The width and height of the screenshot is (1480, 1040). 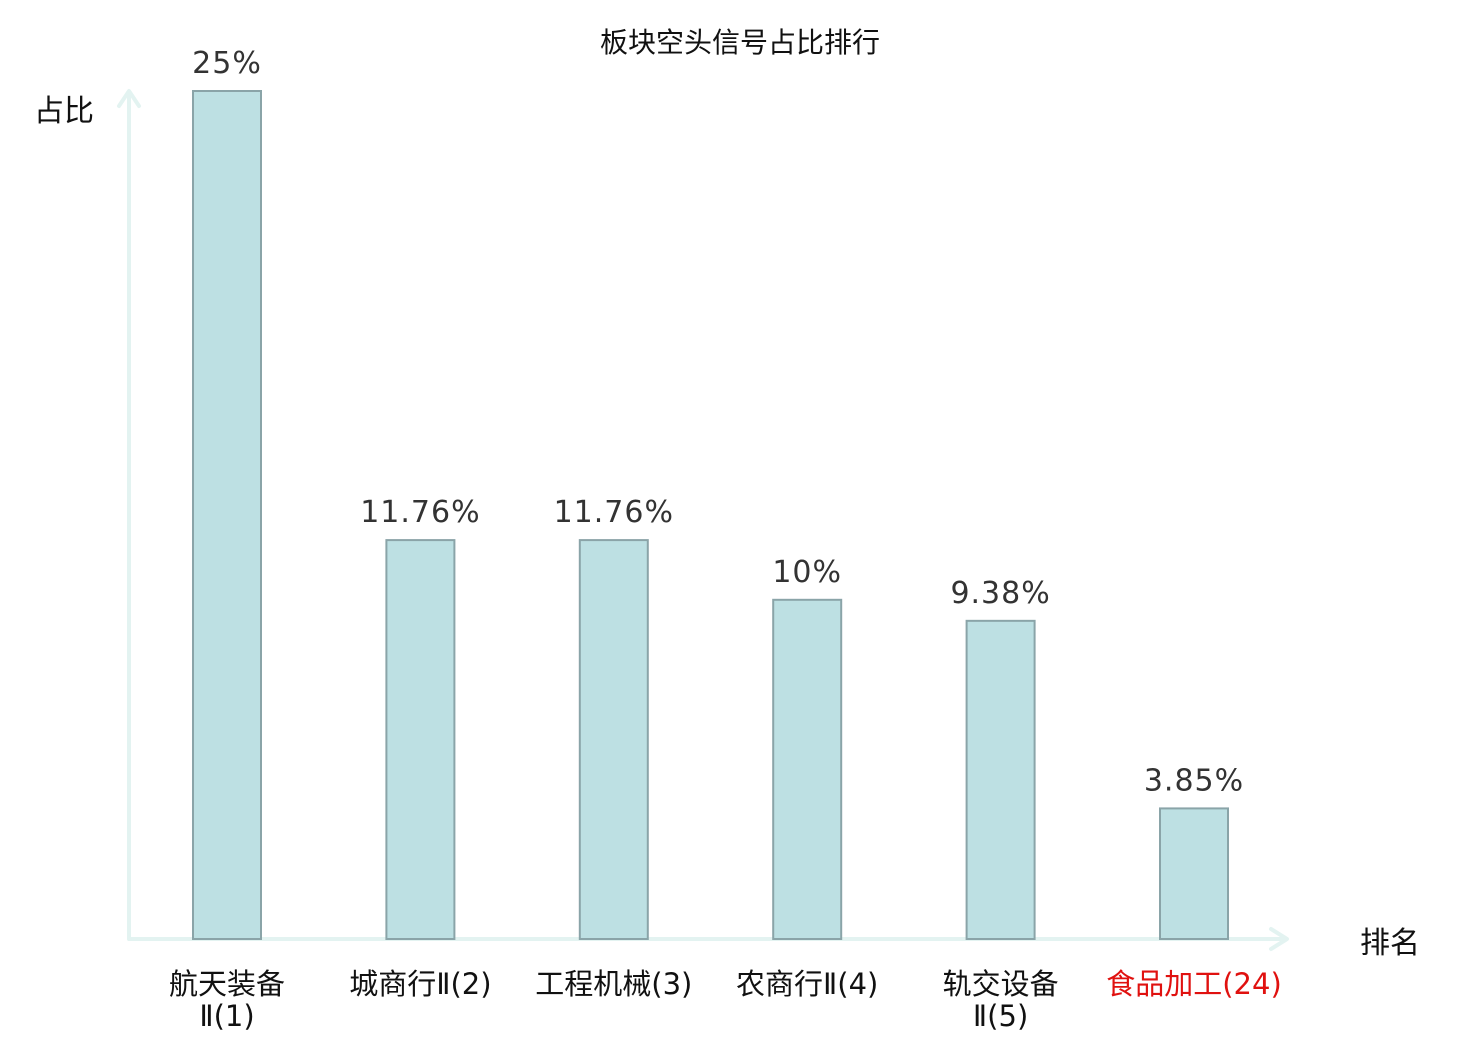 What do you see at coordinates (1000, 593) in the screenshot?
I see `bar-value-label: 9.38%` at bounding box center [1000, 593].